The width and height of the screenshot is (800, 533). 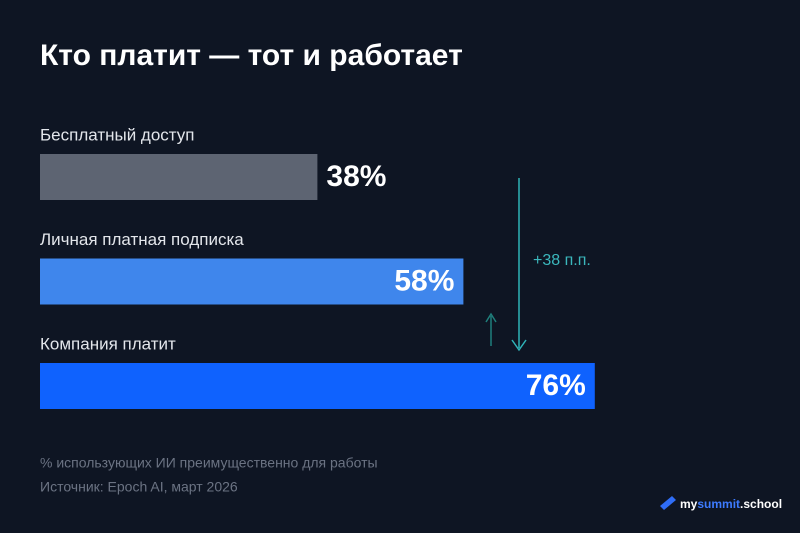 I want to click on value-label: 58%, so click(x=424, y=280).